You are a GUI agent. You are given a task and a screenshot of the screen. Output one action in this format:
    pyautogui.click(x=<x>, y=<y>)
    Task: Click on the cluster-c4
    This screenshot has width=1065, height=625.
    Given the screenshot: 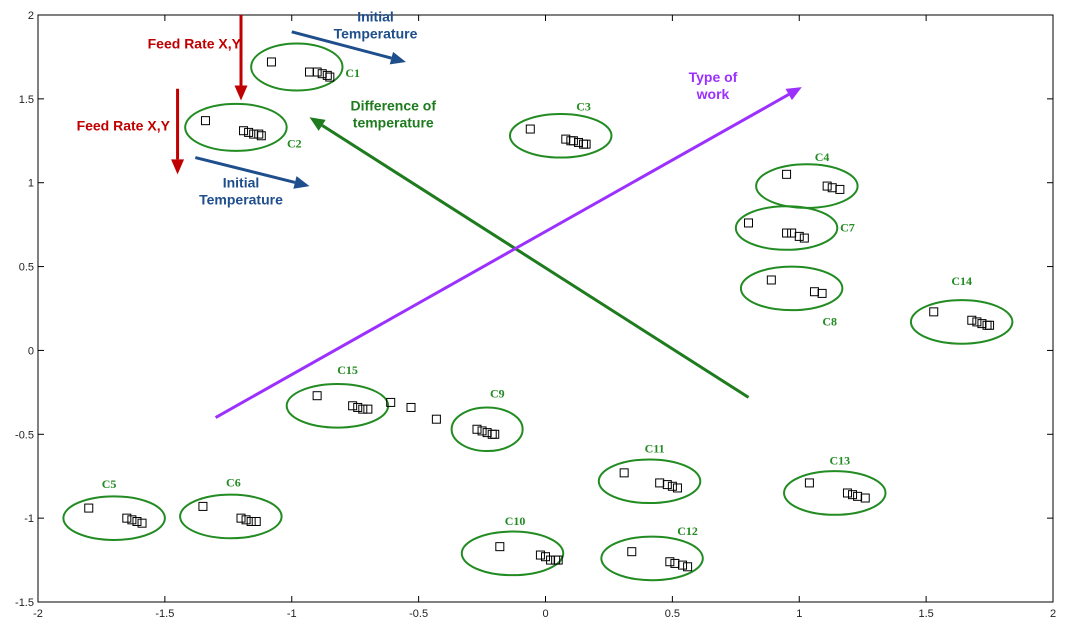 What is the action you would take?
    pyautogui.click(x=807, y=186)
    